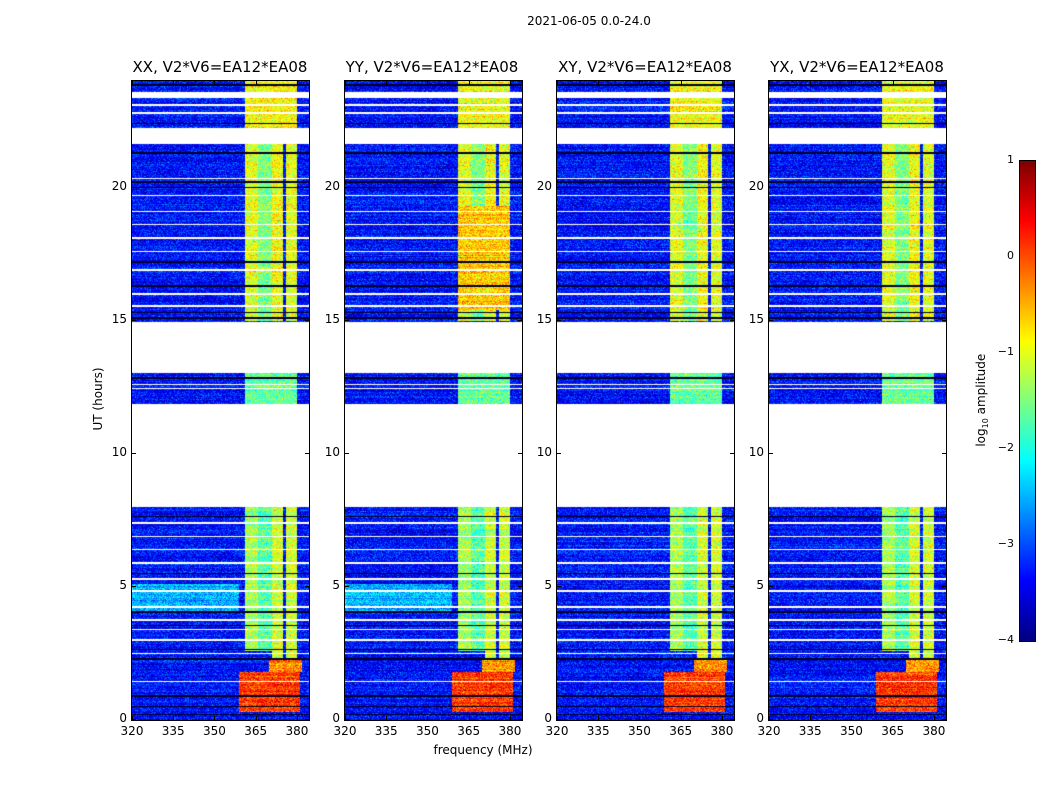 This screenshot has width=1050, height=800. What do you see at coordinates (432, 67) in the screenshot?
I see `panel-title-yy: YY, V2*V6=EA12*EA08` at bounding box center [432, 67].